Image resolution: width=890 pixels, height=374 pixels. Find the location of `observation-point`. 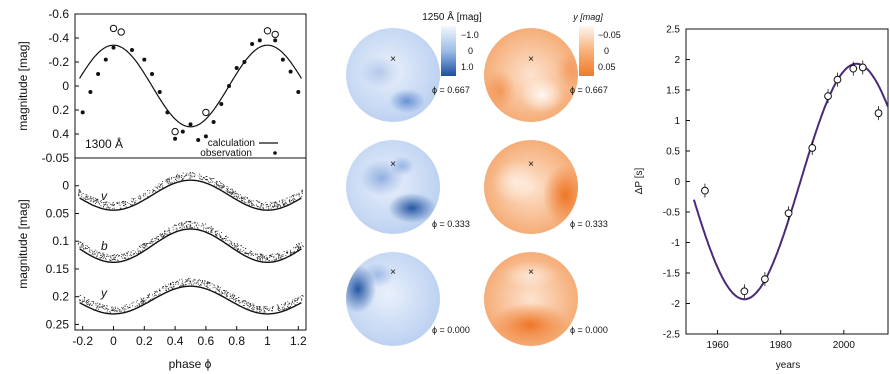

observation-point is located at coordinates (182, 131).